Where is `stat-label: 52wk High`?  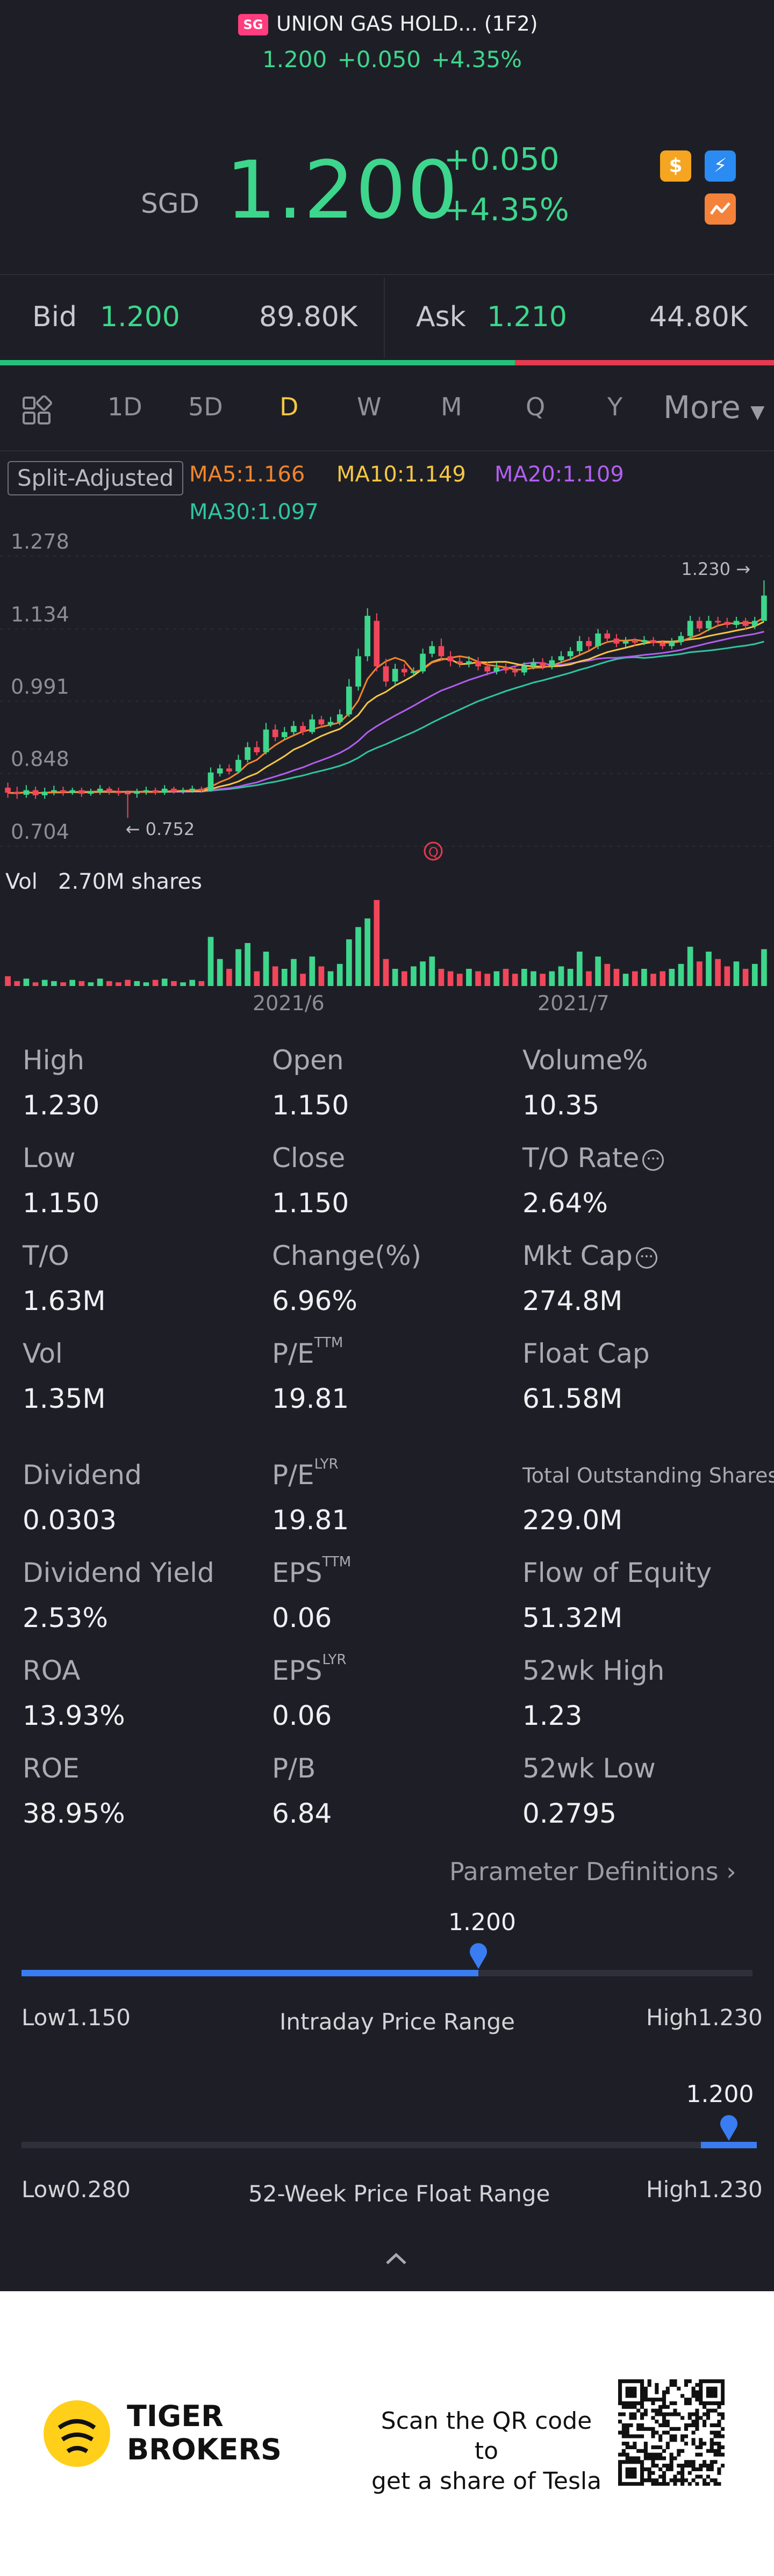
stat-label: 52wk High is located at coordinates (593, 1671).